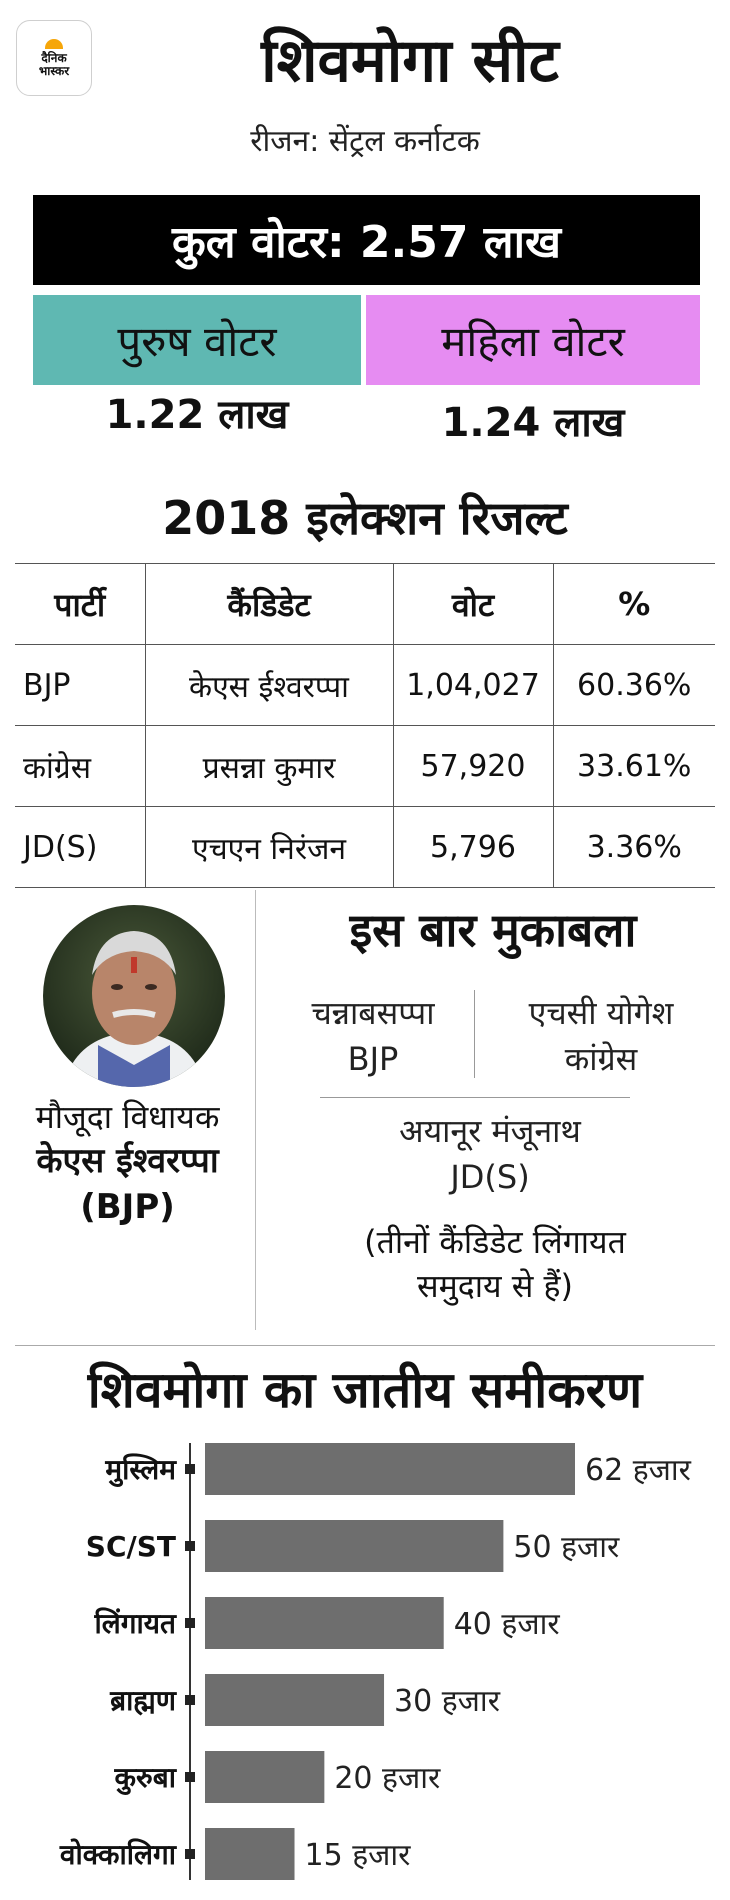 This screenshot has height=1900, width=730. What do you see at coordinates (493, 930) in the screenshot?
I see `contest-title: इस बार मुकाबला` at bounding box center [493, 930].